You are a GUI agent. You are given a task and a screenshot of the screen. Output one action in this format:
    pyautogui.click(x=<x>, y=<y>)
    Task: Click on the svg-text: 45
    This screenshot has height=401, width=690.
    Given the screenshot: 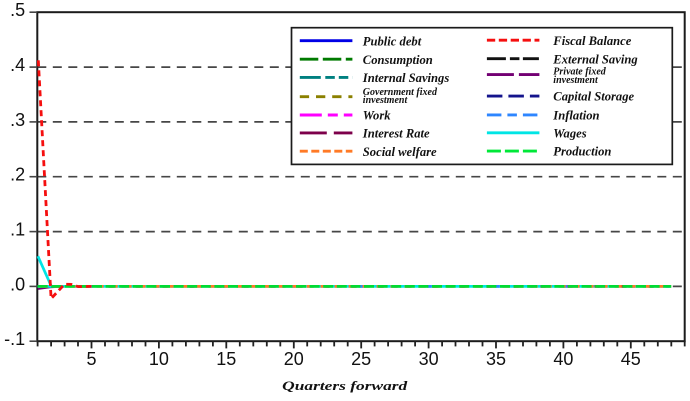 What is the action you would take?
    pyautogui.click(x=631, y=359)
    